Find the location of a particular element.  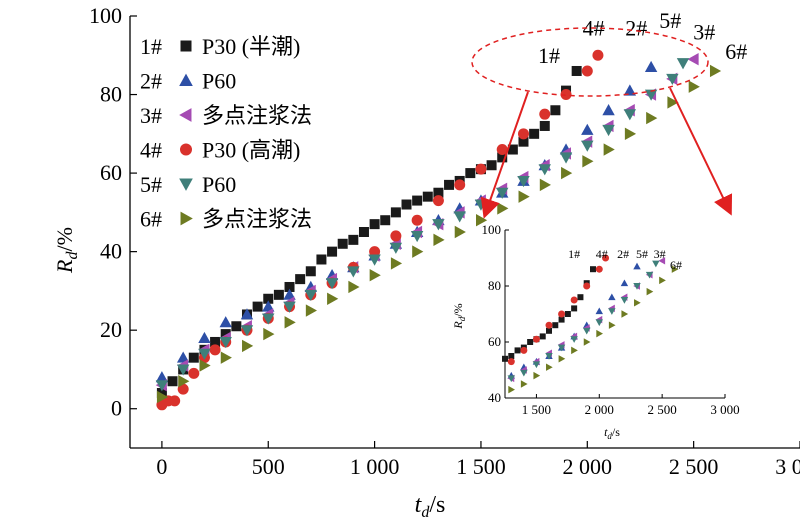

inset-axes: 40 60 80 100 1 500 2 000 2 500 3 000 is located at coordinates (611, 319).